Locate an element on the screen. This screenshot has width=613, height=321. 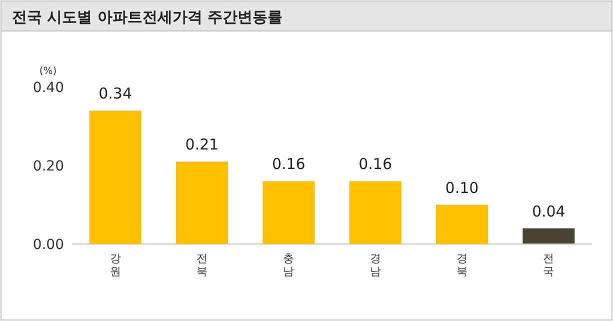
data-label: 0.21 is located at coordinates (202, 145).